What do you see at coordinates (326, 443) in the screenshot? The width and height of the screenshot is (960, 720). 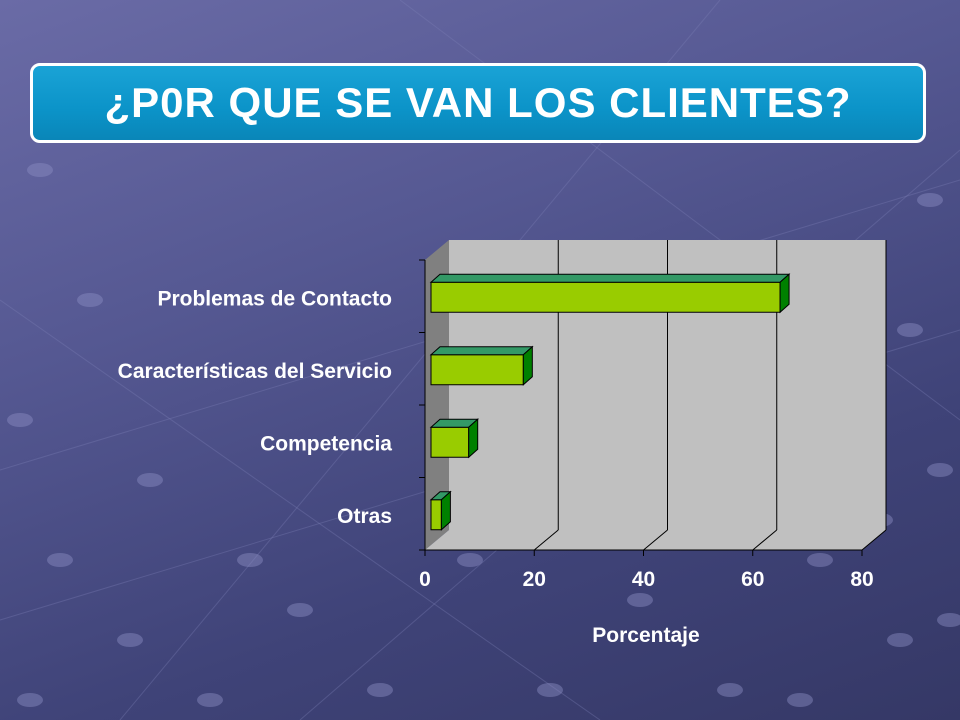 I see `y-tick-label: Competencia` at bounding box center [326, 443].